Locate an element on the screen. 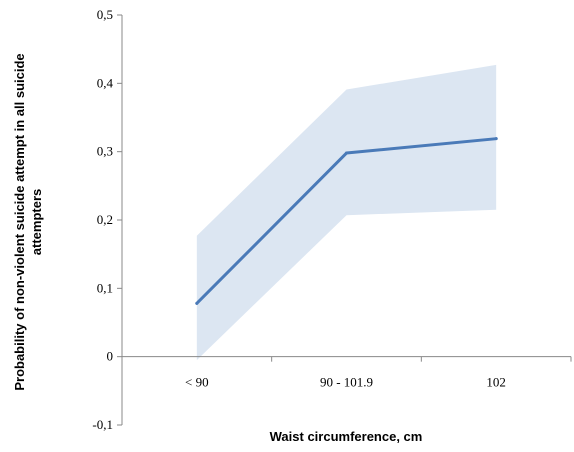 This screenshot has height=452, width=574. y-tick-label: 0,2 is located at coordinates (105, 219).